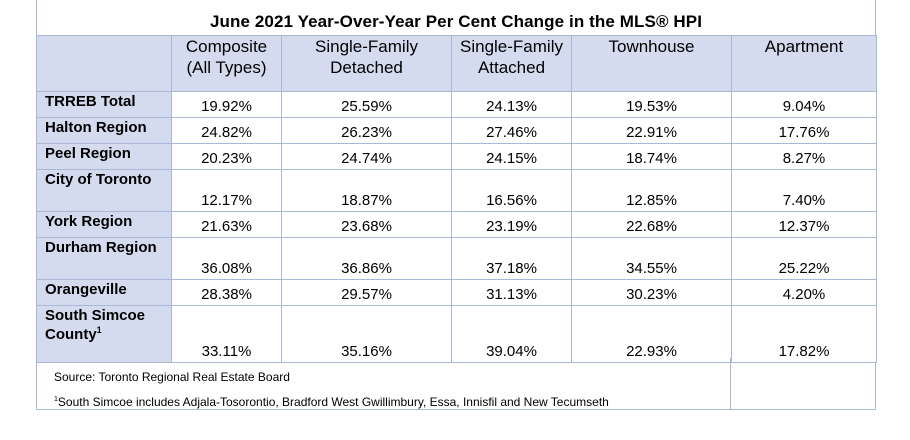 This screenshot has height=440, width=910. I want to click on table-cell: 27.46%, so click(511, 130).